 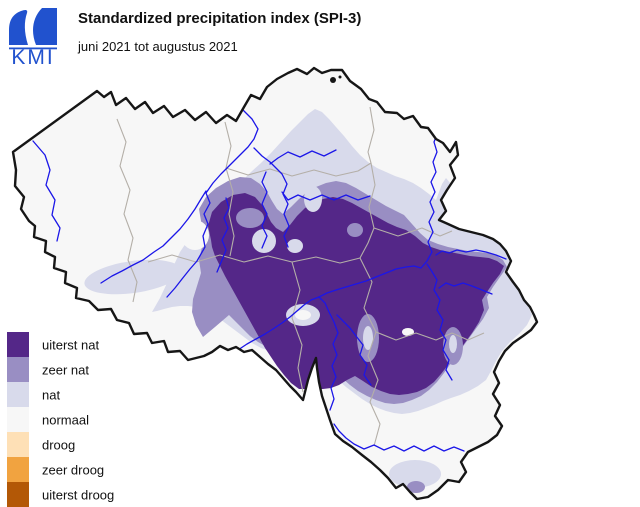 I want to click on river-dijle, so click(x=271, y=197).